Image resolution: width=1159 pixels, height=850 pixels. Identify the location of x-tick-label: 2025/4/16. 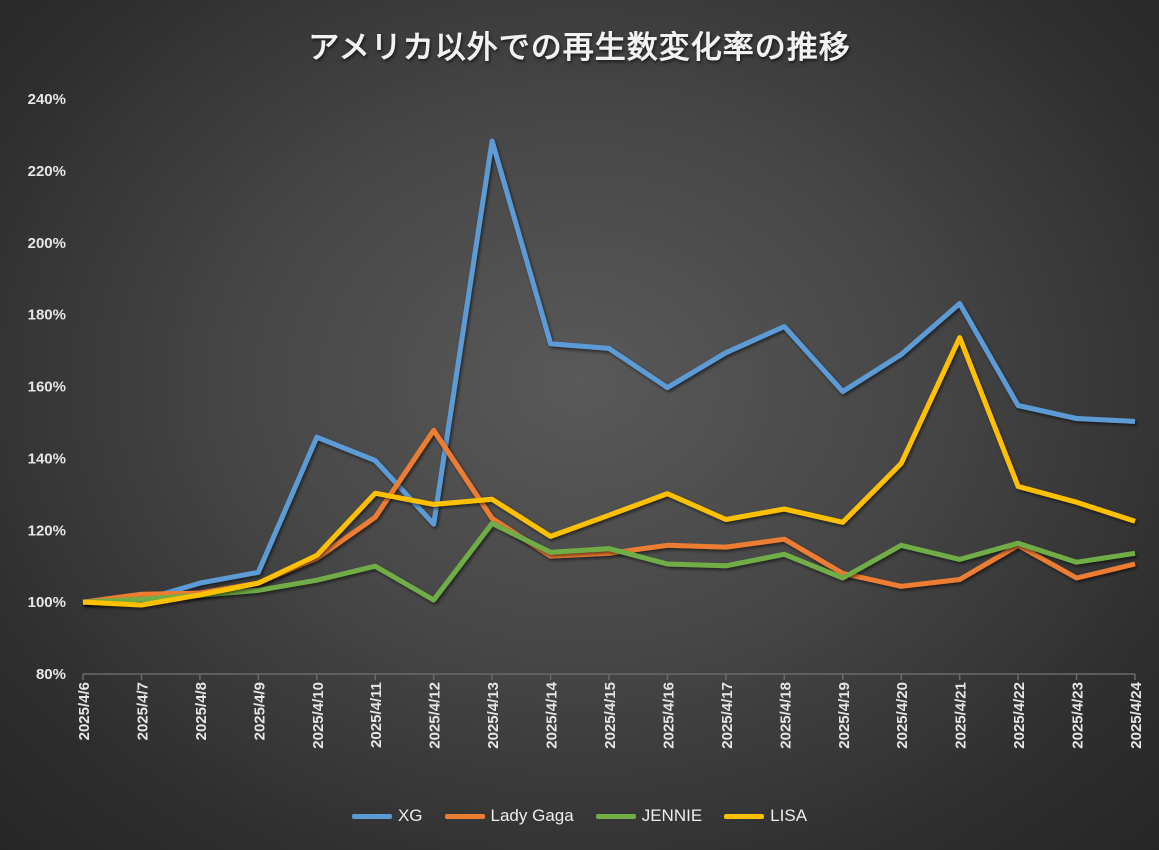
(668, 715).